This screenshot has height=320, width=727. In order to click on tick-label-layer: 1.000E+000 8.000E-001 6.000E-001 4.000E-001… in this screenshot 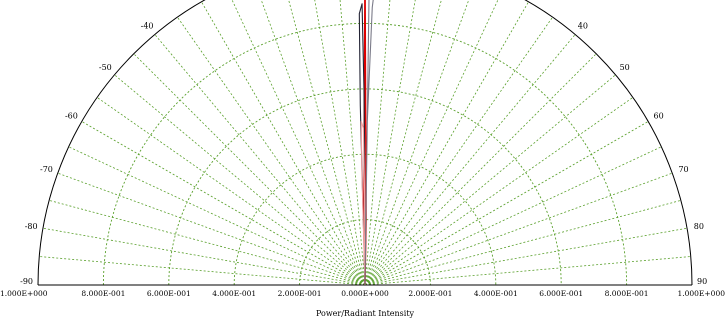, I will do `click(362, 293)`.